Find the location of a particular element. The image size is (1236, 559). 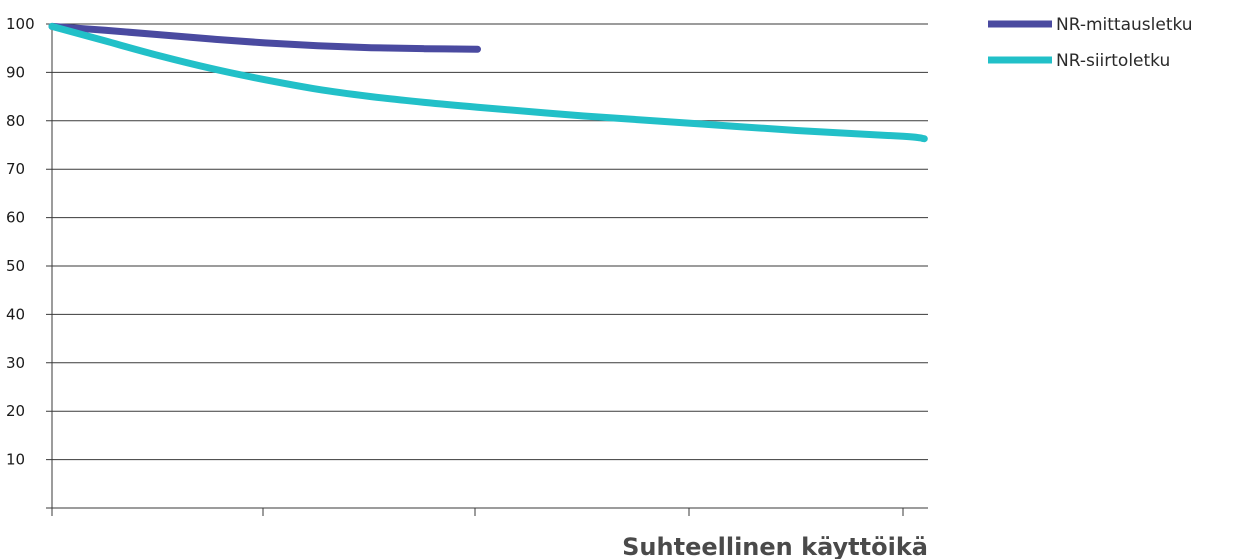

y-tick-label-50: 50 is located at coordinates (15, 266).